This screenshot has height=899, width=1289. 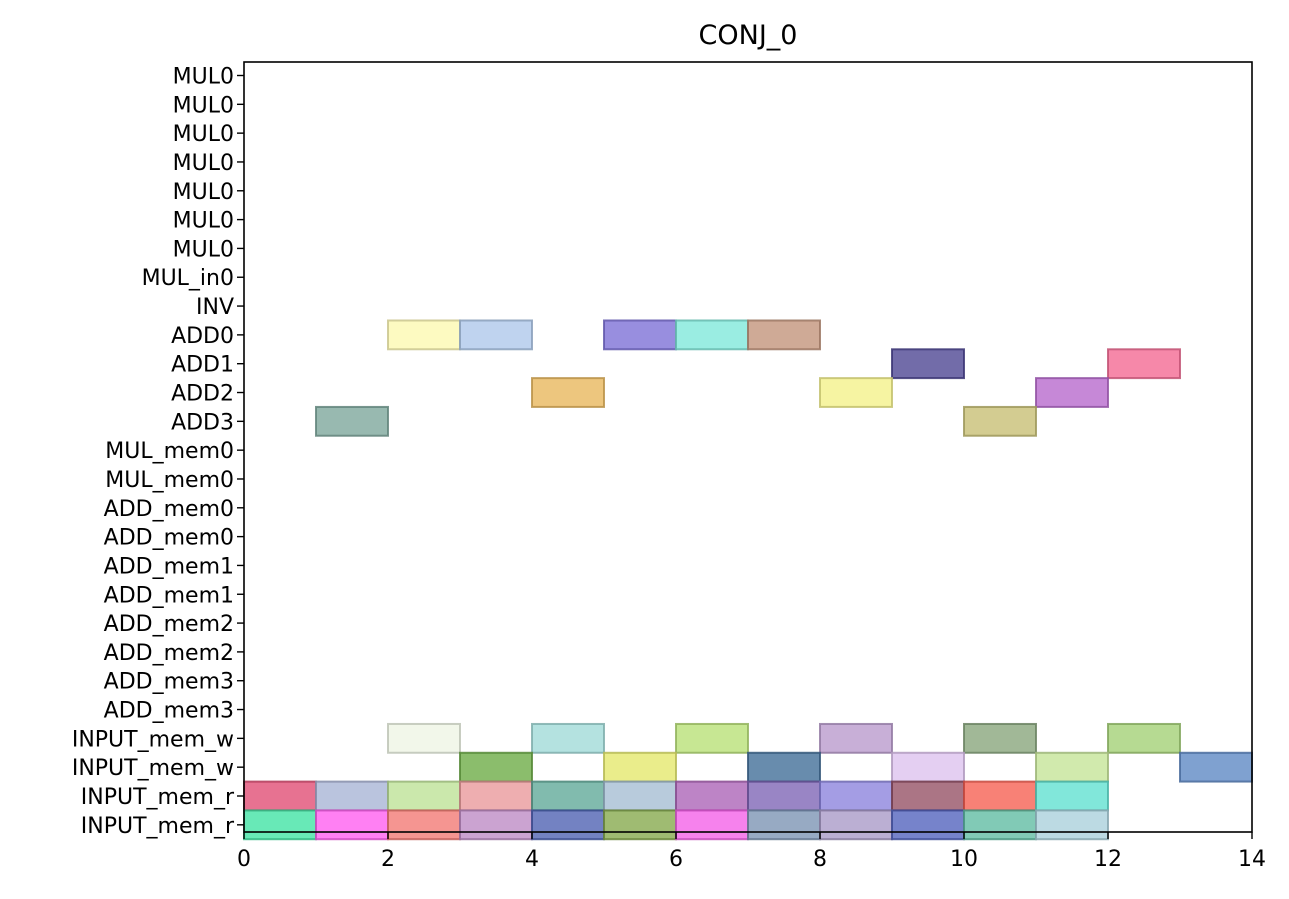 What do you see at coordinates (188, 278) in the screenshot?
I see `y-tick-label: MUL_in0` at bounding box center [188, 278].